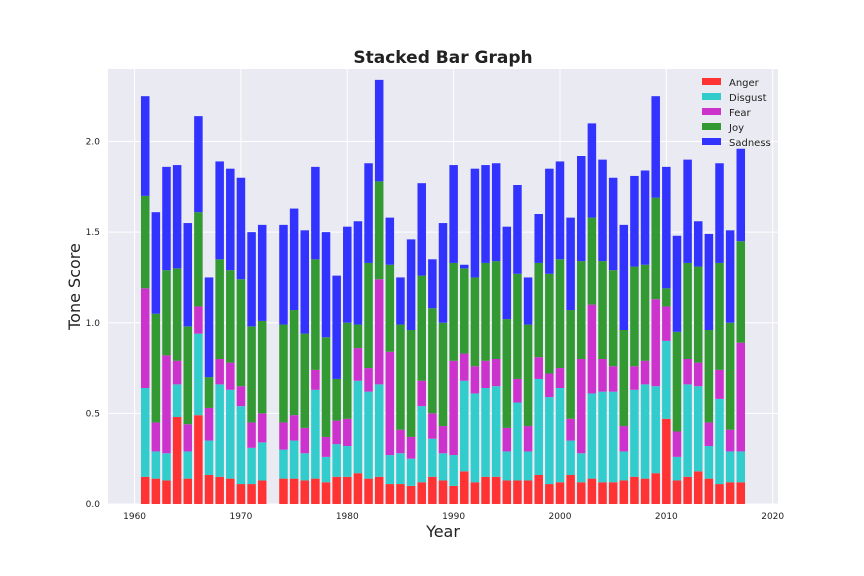 The height and width of the screenshot is (576, 864). I want to click on bar-disgust-1985, so click(400, 469).